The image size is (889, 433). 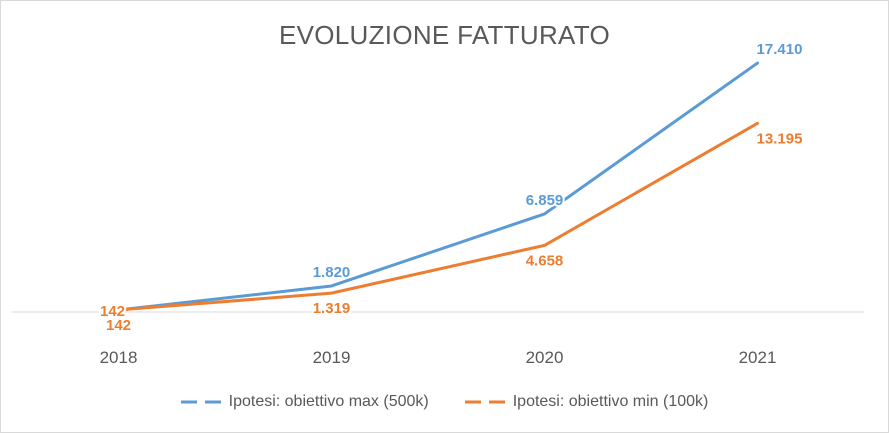 I want to click on data-label-halo: 4.658, so click(x=545, y=260).